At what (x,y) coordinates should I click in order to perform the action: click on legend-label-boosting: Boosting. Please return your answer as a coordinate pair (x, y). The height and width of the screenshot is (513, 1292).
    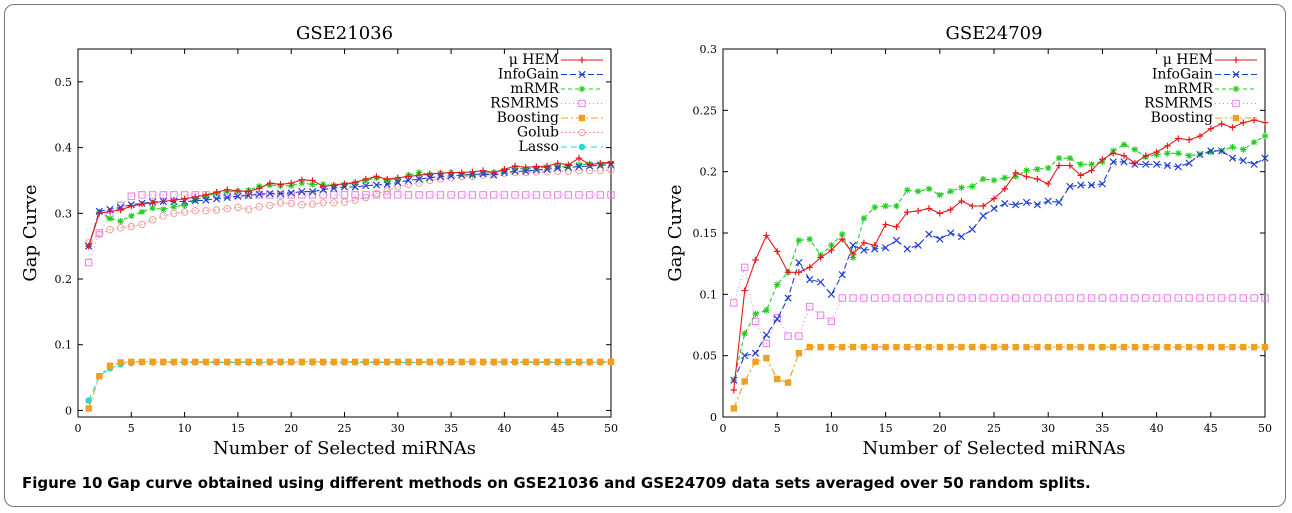
    Looking at the image, I should click on (1182, 118).